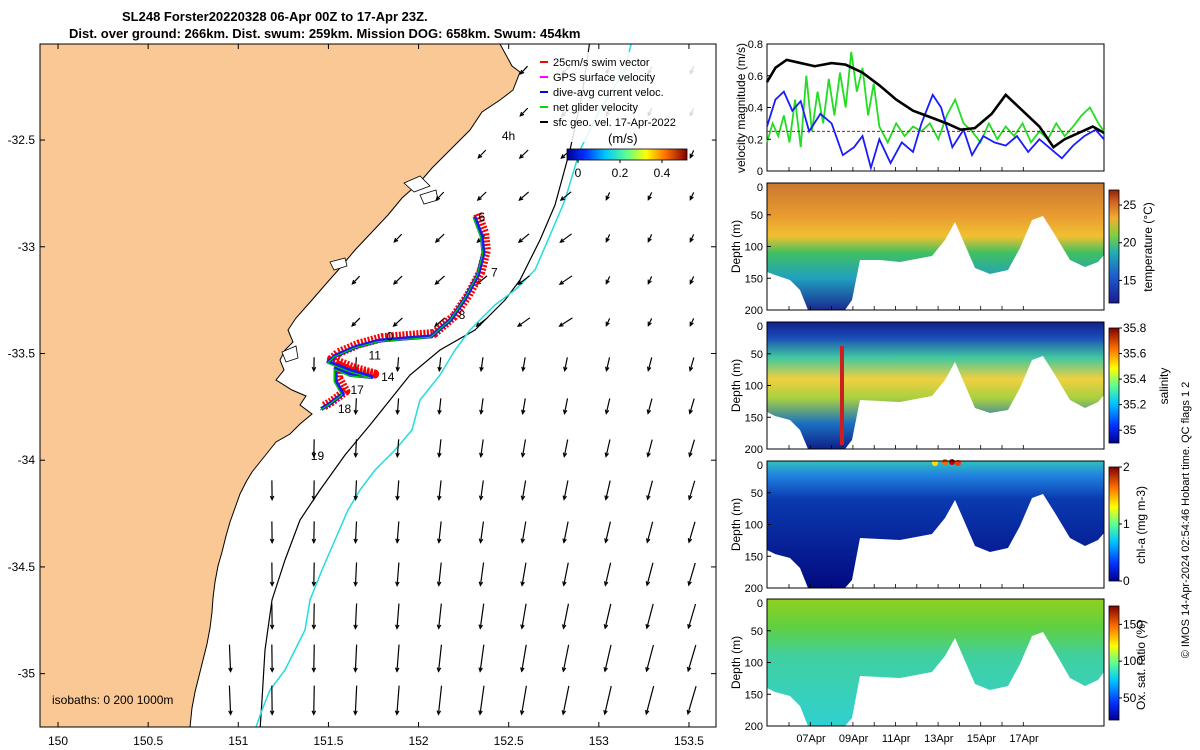 This screenshot has height=750, width=1200. I want to click on velocity-y-tick-label: 0.2, so click(755, 140).